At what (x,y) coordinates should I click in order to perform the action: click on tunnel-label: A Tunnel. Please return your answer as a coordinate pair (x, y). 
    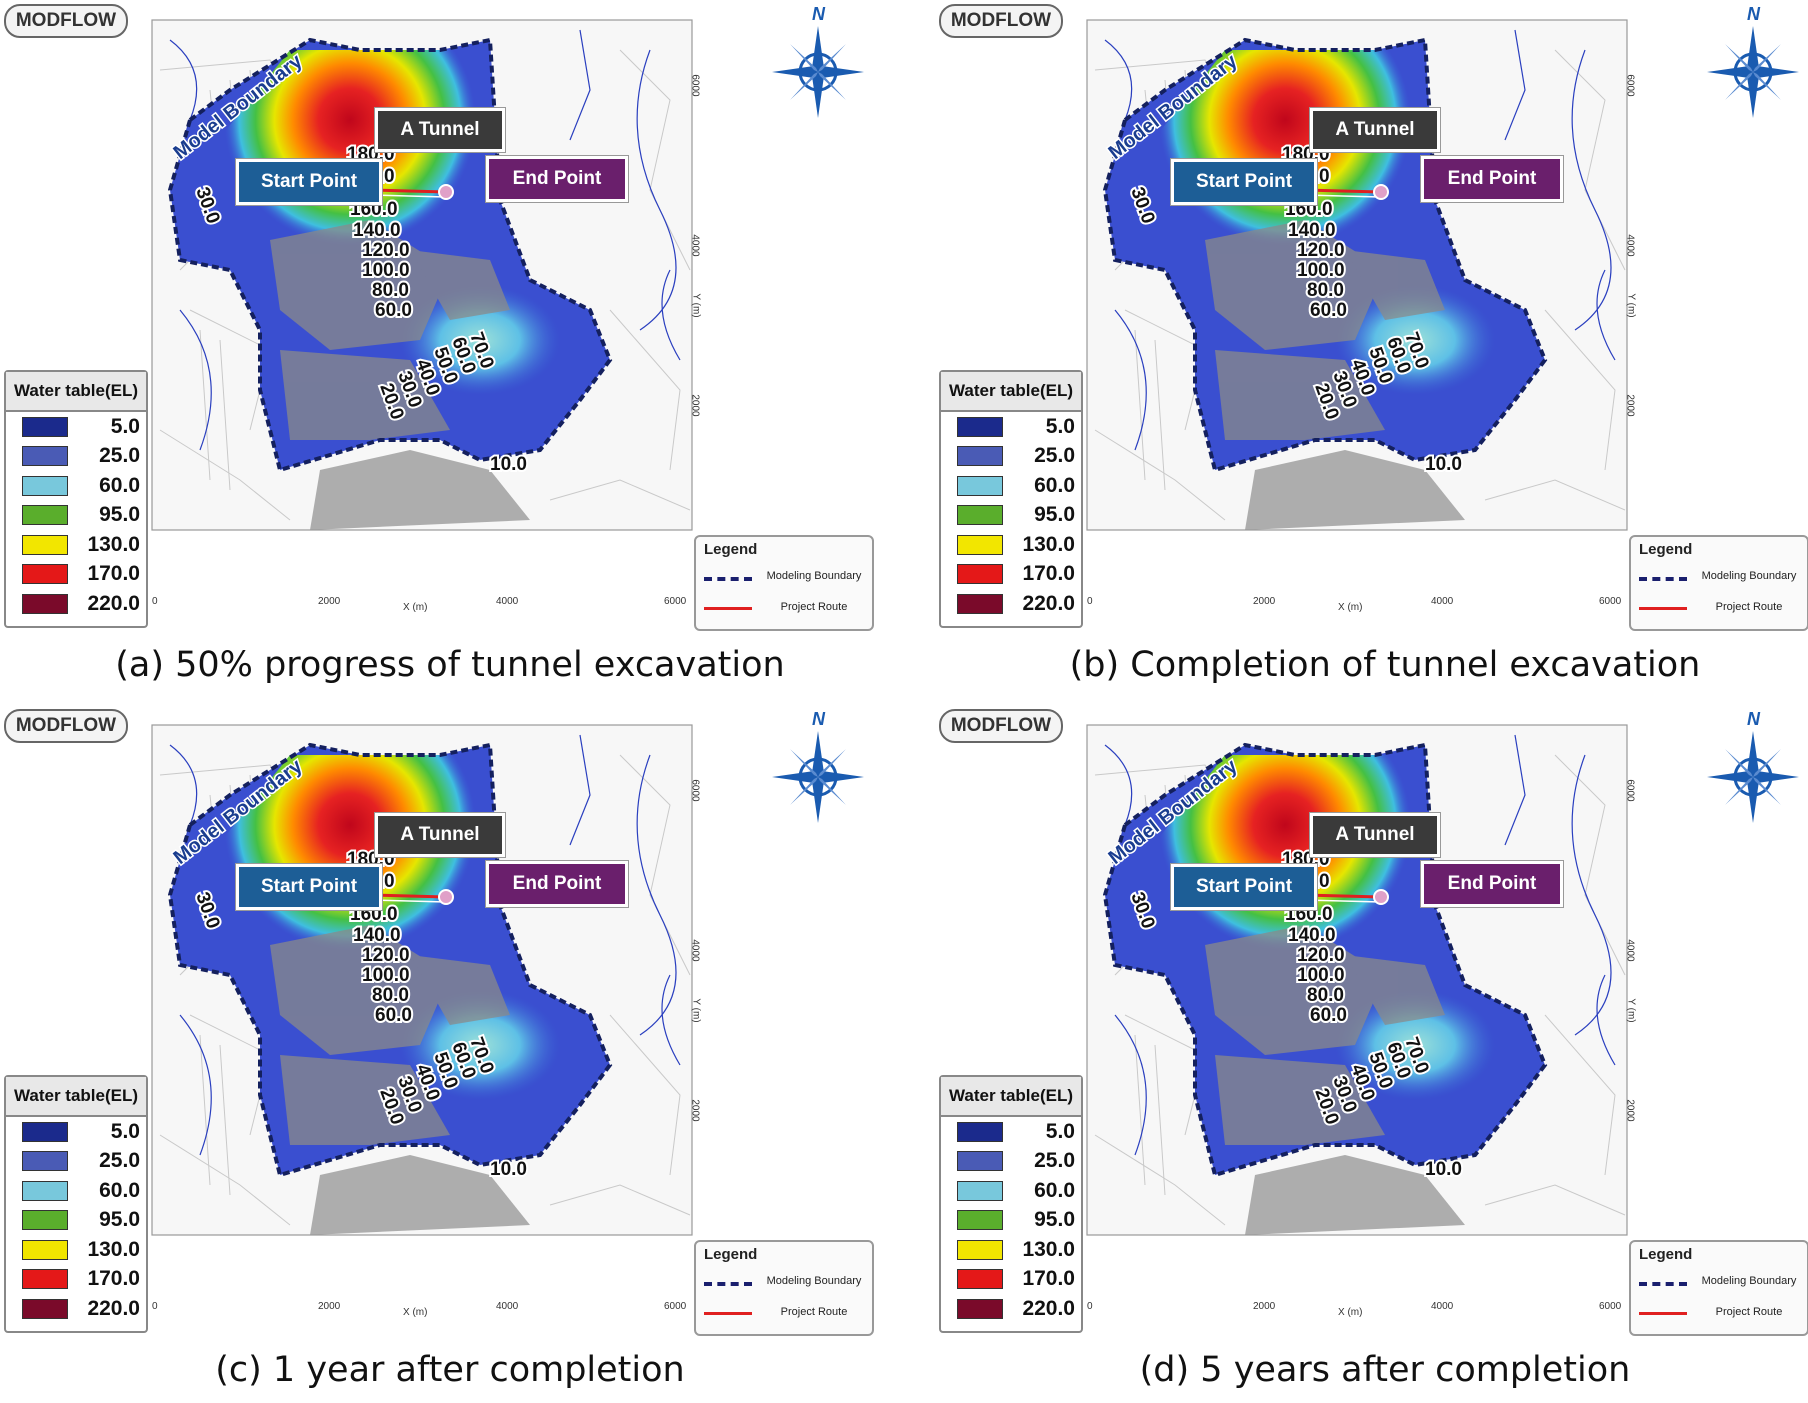
    Looking at the image, I should click on (1375, 835).